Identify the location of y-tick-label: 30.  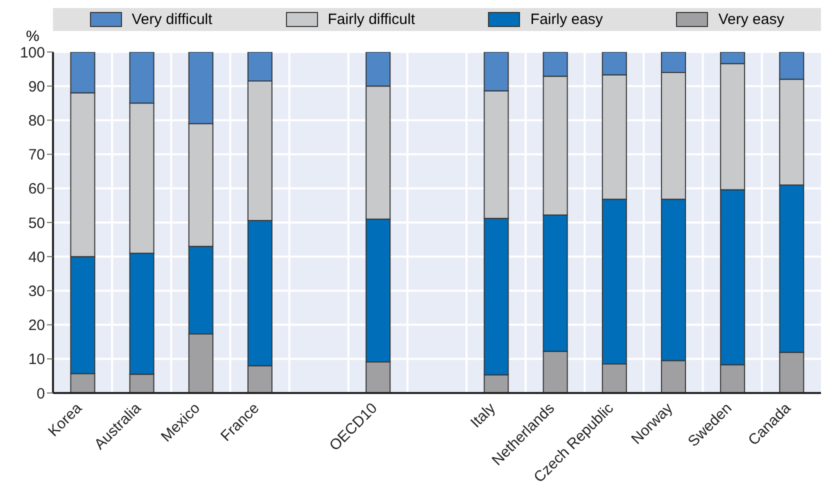
(36, 291).